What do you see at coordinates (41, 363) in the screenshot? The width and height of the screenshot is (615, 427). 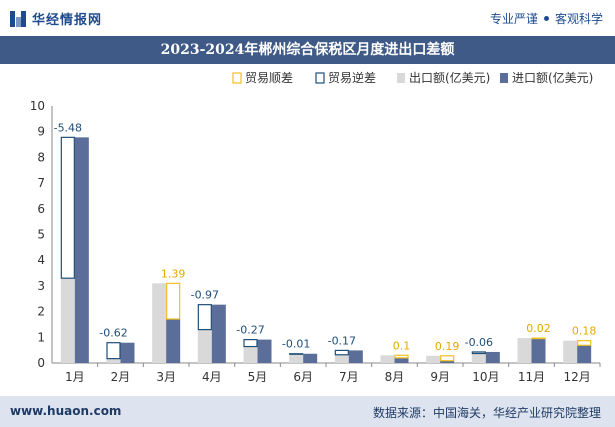 I see `y-tick-label: 0` at bounding box center [41, 363].